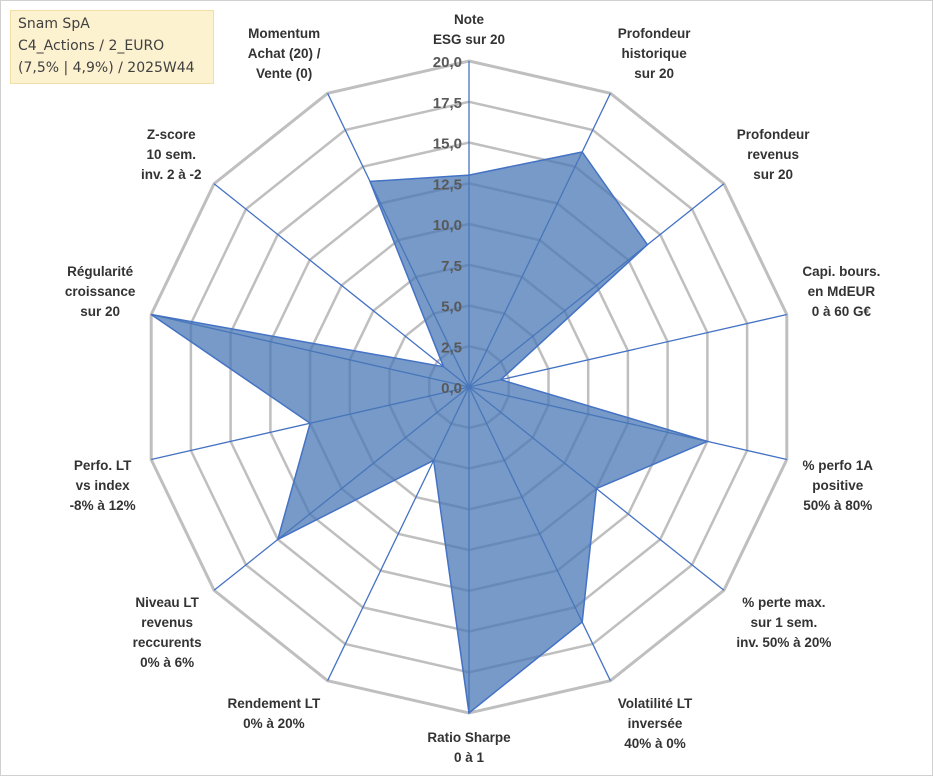  What do you see at coordinates (91, 46) in the screenshot?
I see `portfolio-category: C4_Actions / 2_EURO` at bounding box center [91, 46].